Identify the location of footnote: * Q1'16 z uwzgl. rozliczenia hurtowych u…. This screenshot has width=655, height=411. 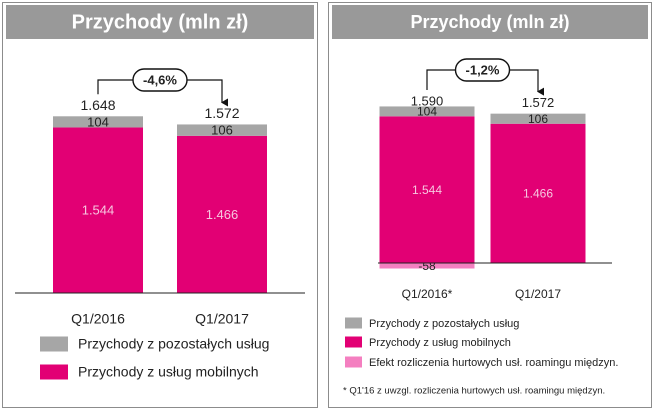
(474, 391).